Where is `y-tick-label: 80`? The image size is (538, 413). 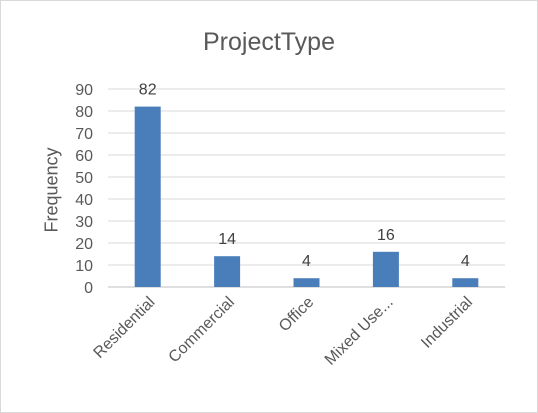 y-tick-label: 80 is located at coordinates (84, 112).